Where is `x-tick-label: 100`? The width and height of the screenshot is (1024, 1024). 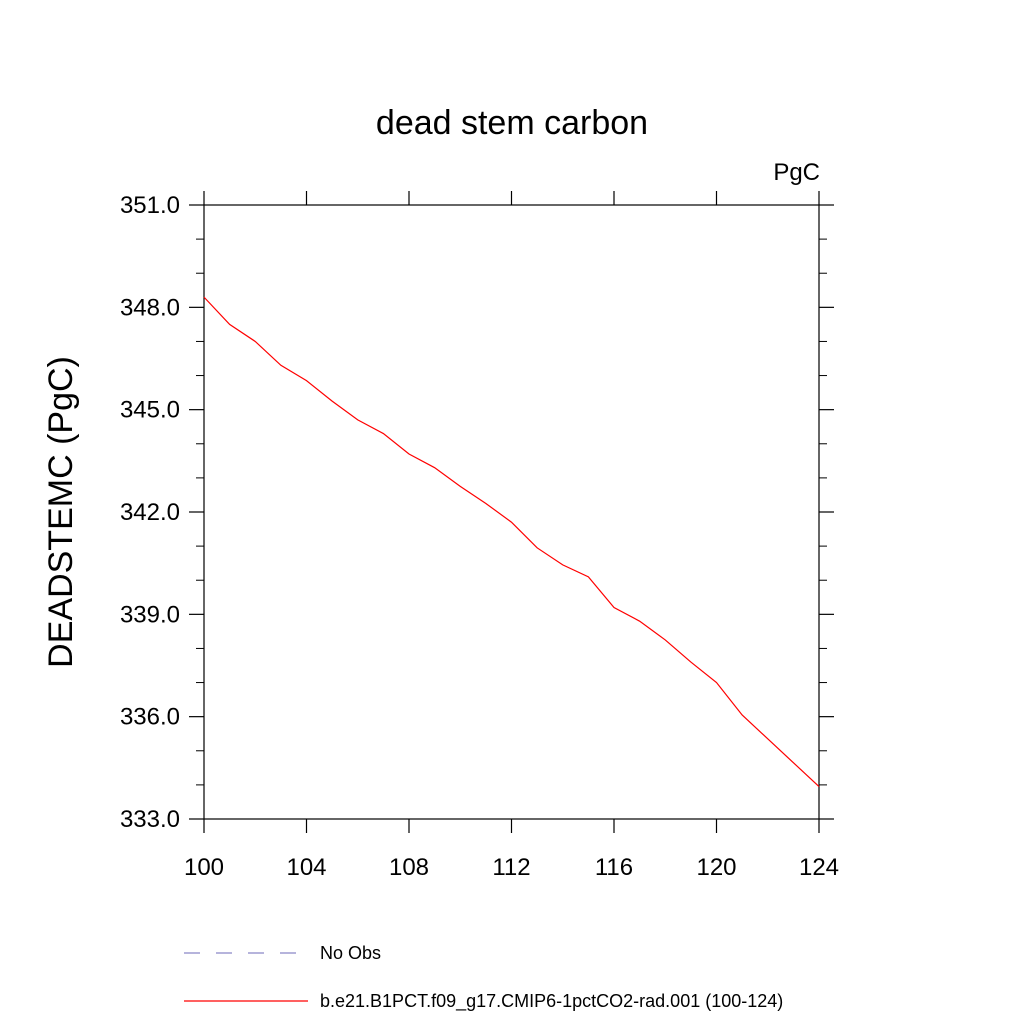
x-tick-label: 100 is located at coordinates (204, 867).